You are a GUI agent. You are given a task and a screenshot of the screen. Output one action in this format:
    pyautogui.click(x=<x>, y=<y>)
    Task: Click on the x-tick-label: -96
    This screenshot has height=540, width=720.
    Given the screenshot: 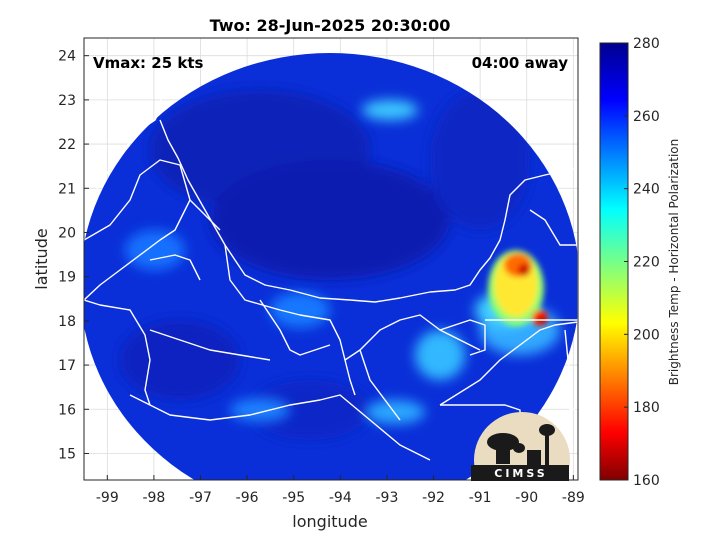 What is the action you would take?
    pyautogui.click(x=247, y=498)
    